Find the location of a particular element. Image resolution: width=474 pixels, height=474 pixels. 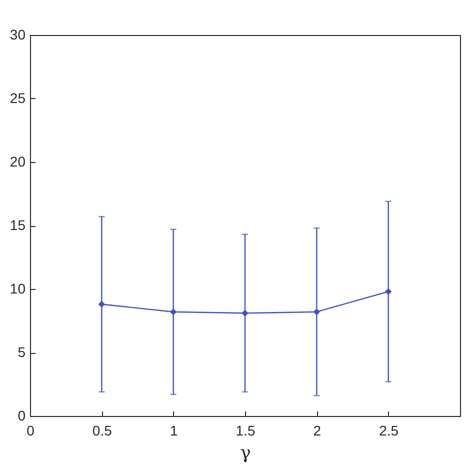

y-tick-label: 5 is located at coordinates (22, 352).